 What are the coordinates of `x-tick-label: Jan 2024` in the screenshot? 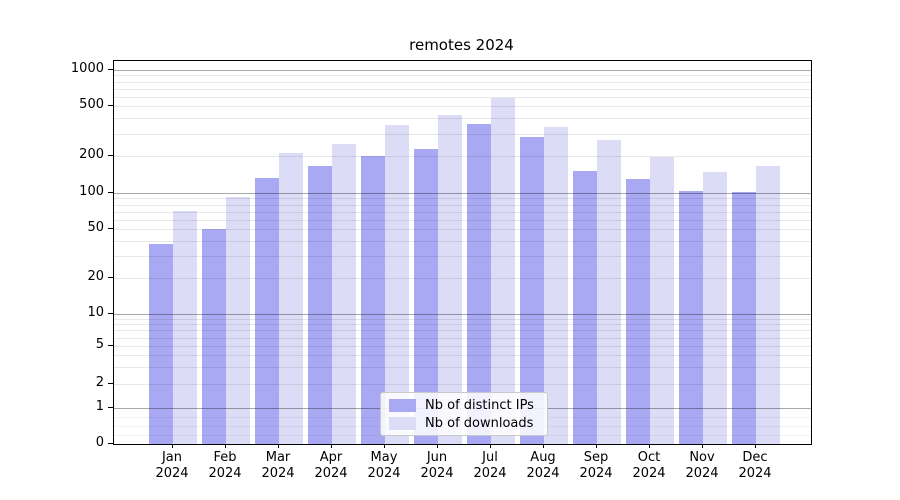 It's located at (172, 465).